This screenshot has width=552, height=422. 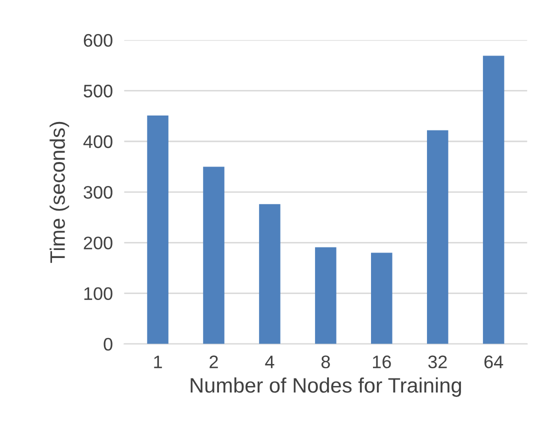 I want to click on x-tick-label: 1, so click(x=158, y=362).